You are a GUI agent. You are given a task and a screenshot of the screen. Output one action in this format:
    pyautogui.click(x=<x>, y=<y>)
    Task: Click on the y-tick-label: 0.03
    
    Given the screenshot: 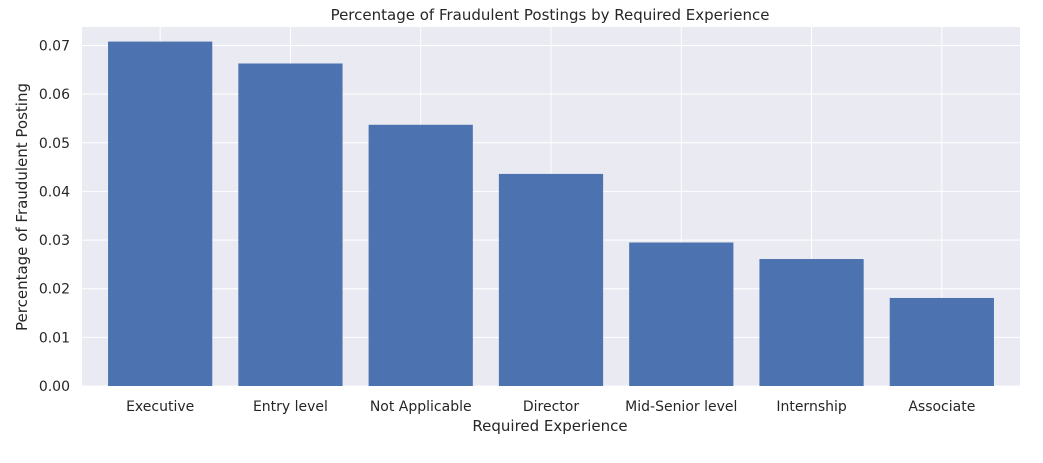 What is the action you would take?
    pyautogui.click(x=54, y=241)
    